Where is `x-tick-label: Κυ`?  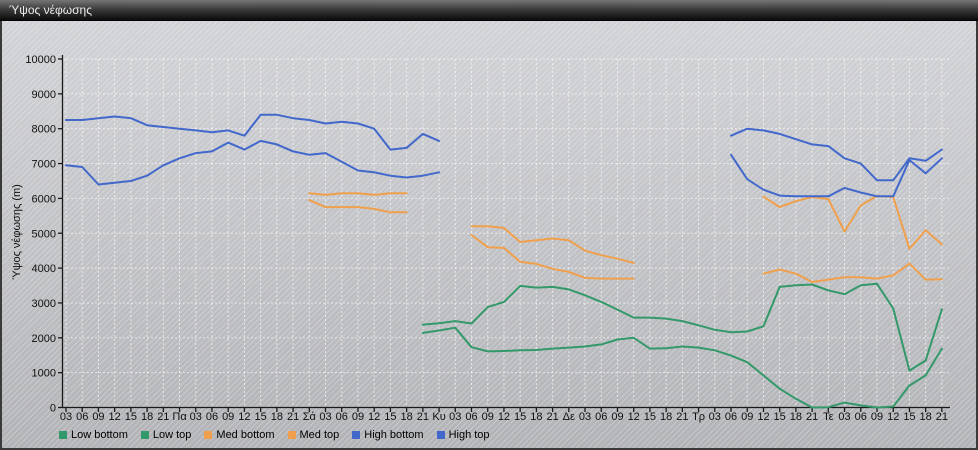
x-tick-label: Κυ is located at coordinates (438, 417).